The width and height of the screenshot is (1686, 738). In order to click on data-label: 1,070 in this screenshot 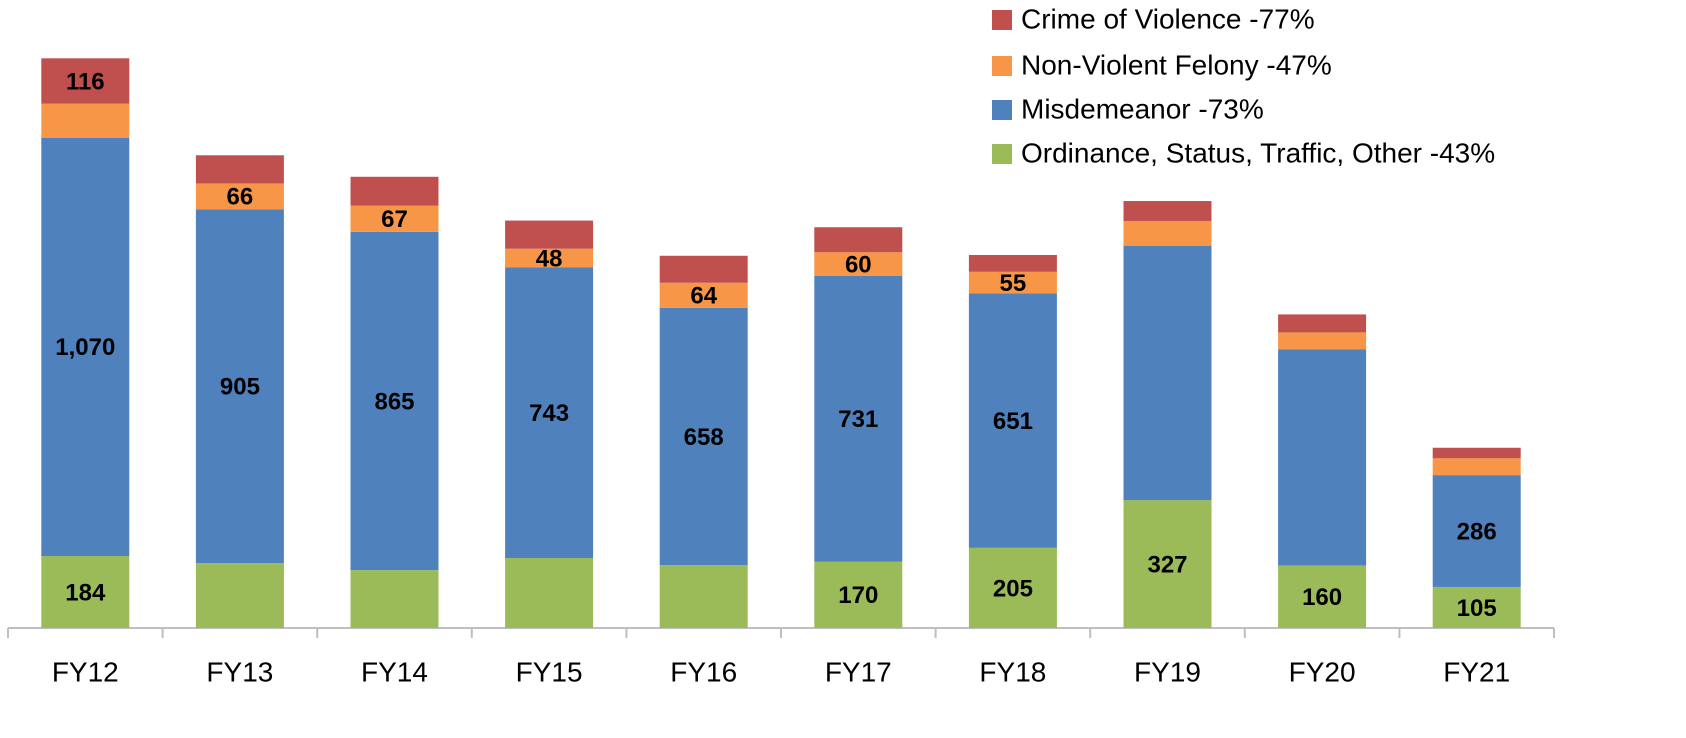, I will do `click(85, 347)`.